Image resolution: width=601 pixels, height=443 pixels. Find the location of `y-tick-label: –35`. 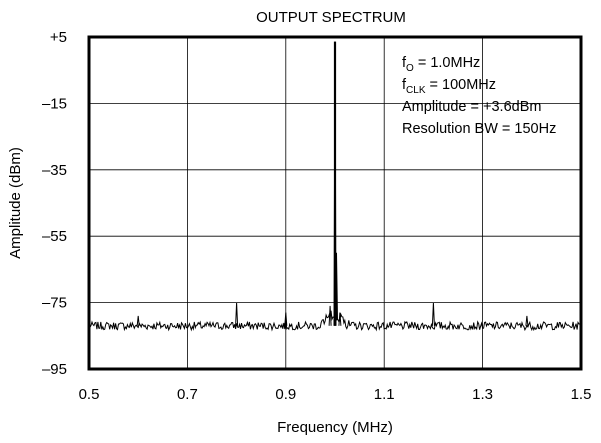

y-tick-label: –35 is located at coordinates (54, 170).